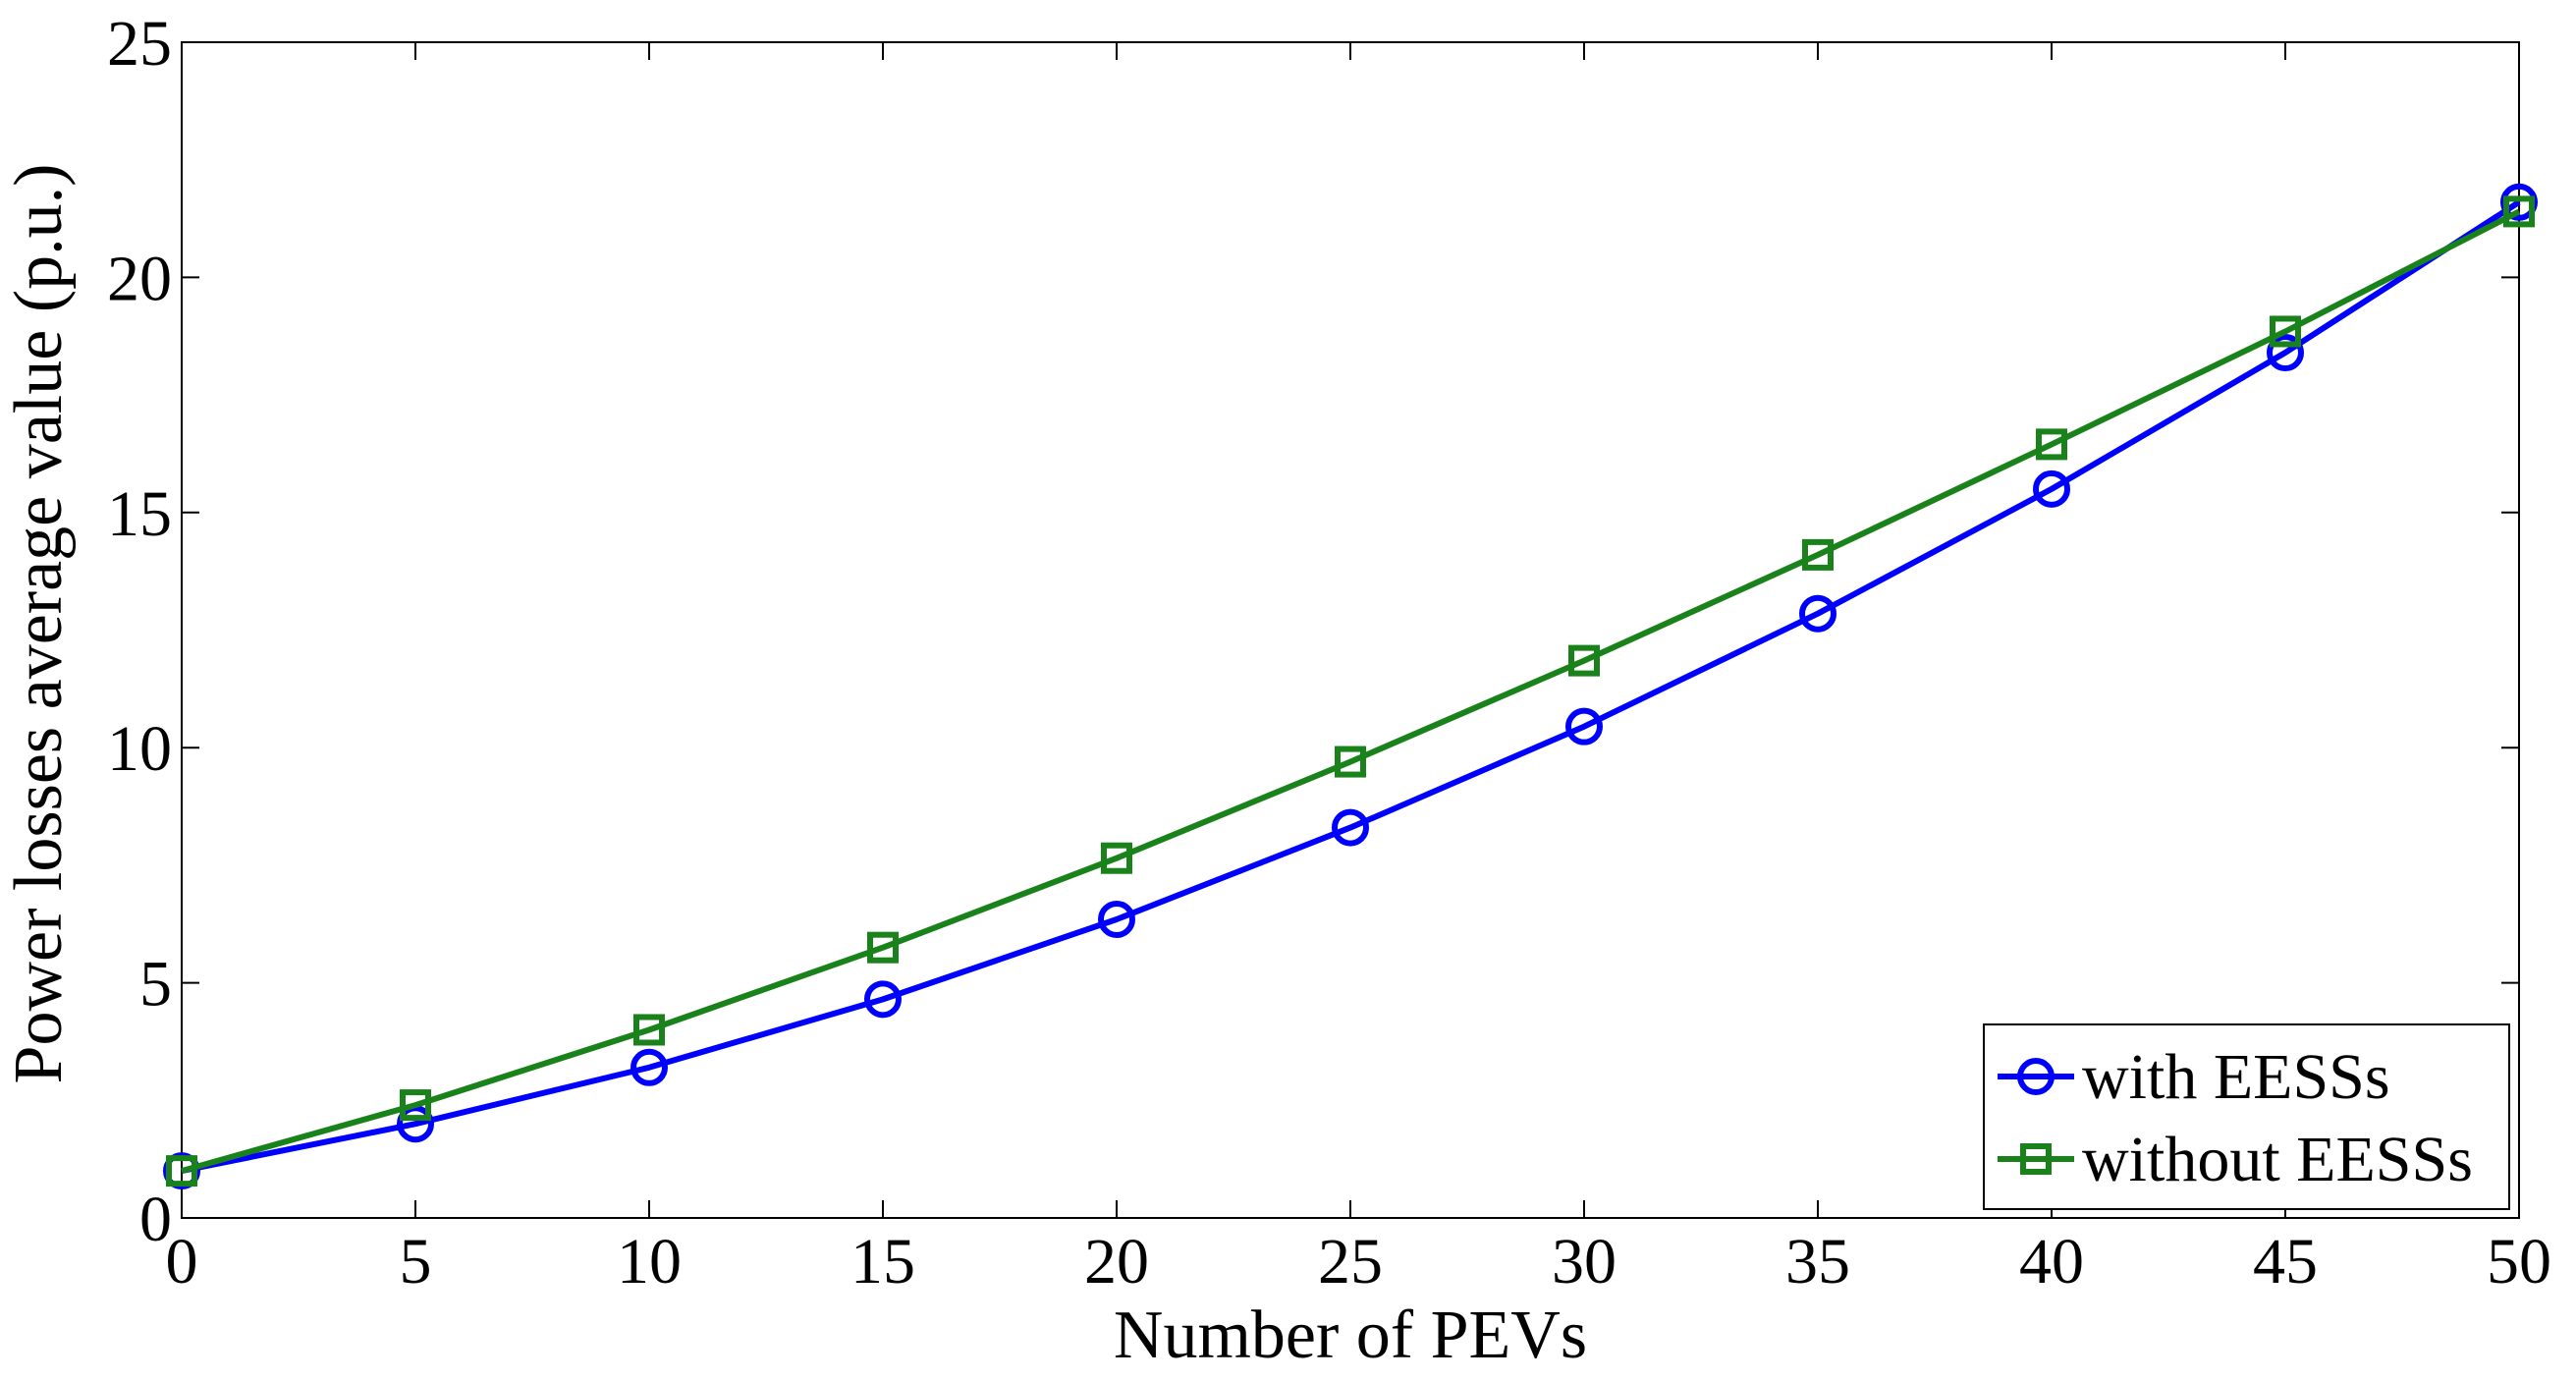 This screenshot has height=1381, width=2576. I want to click on legend-label-1: with EESSs, so click(2236, 1077).